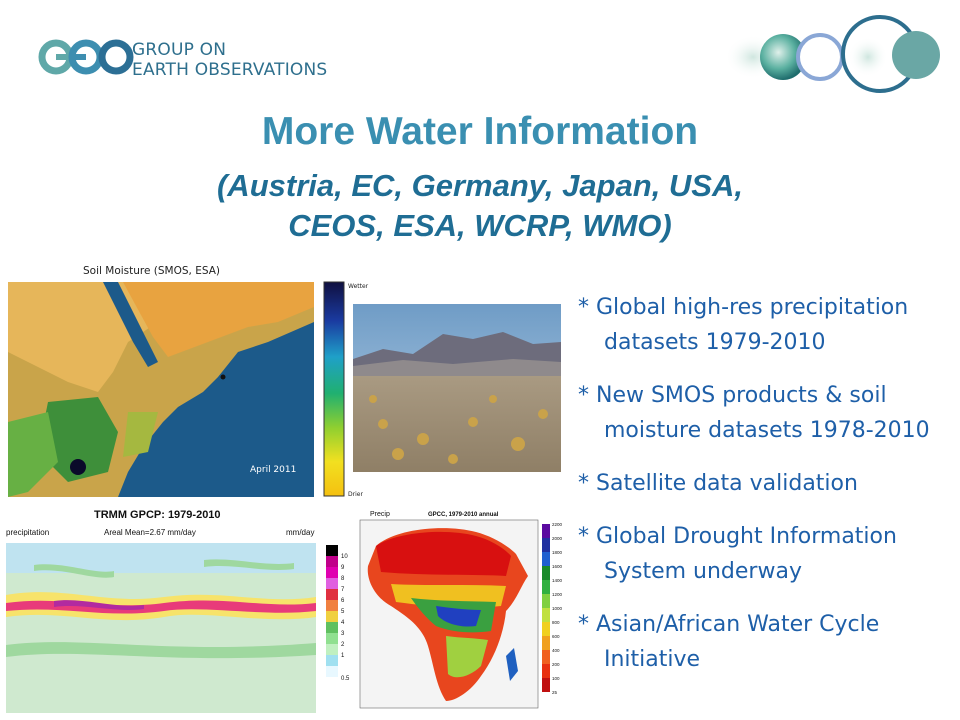  Describe the element at coordinates (556, 622) in the screenshot. I see `gpcc-tick: 800` at that location.